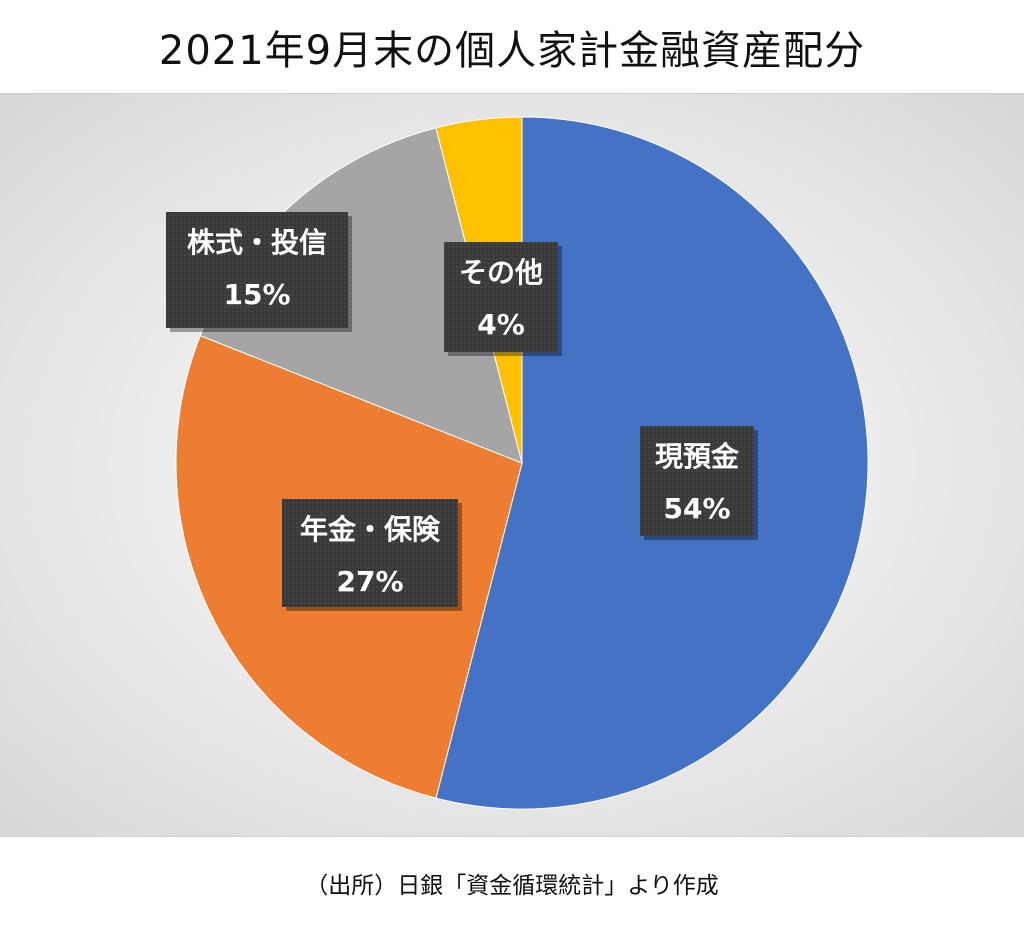 The height and width of the screenshot is (925, 1024). What do you see at coordinates (512, 51) in the screenshot?
I see `chart-title: 2021年9月末の個人家計金融資産配分` at bounding box center [512, 51].